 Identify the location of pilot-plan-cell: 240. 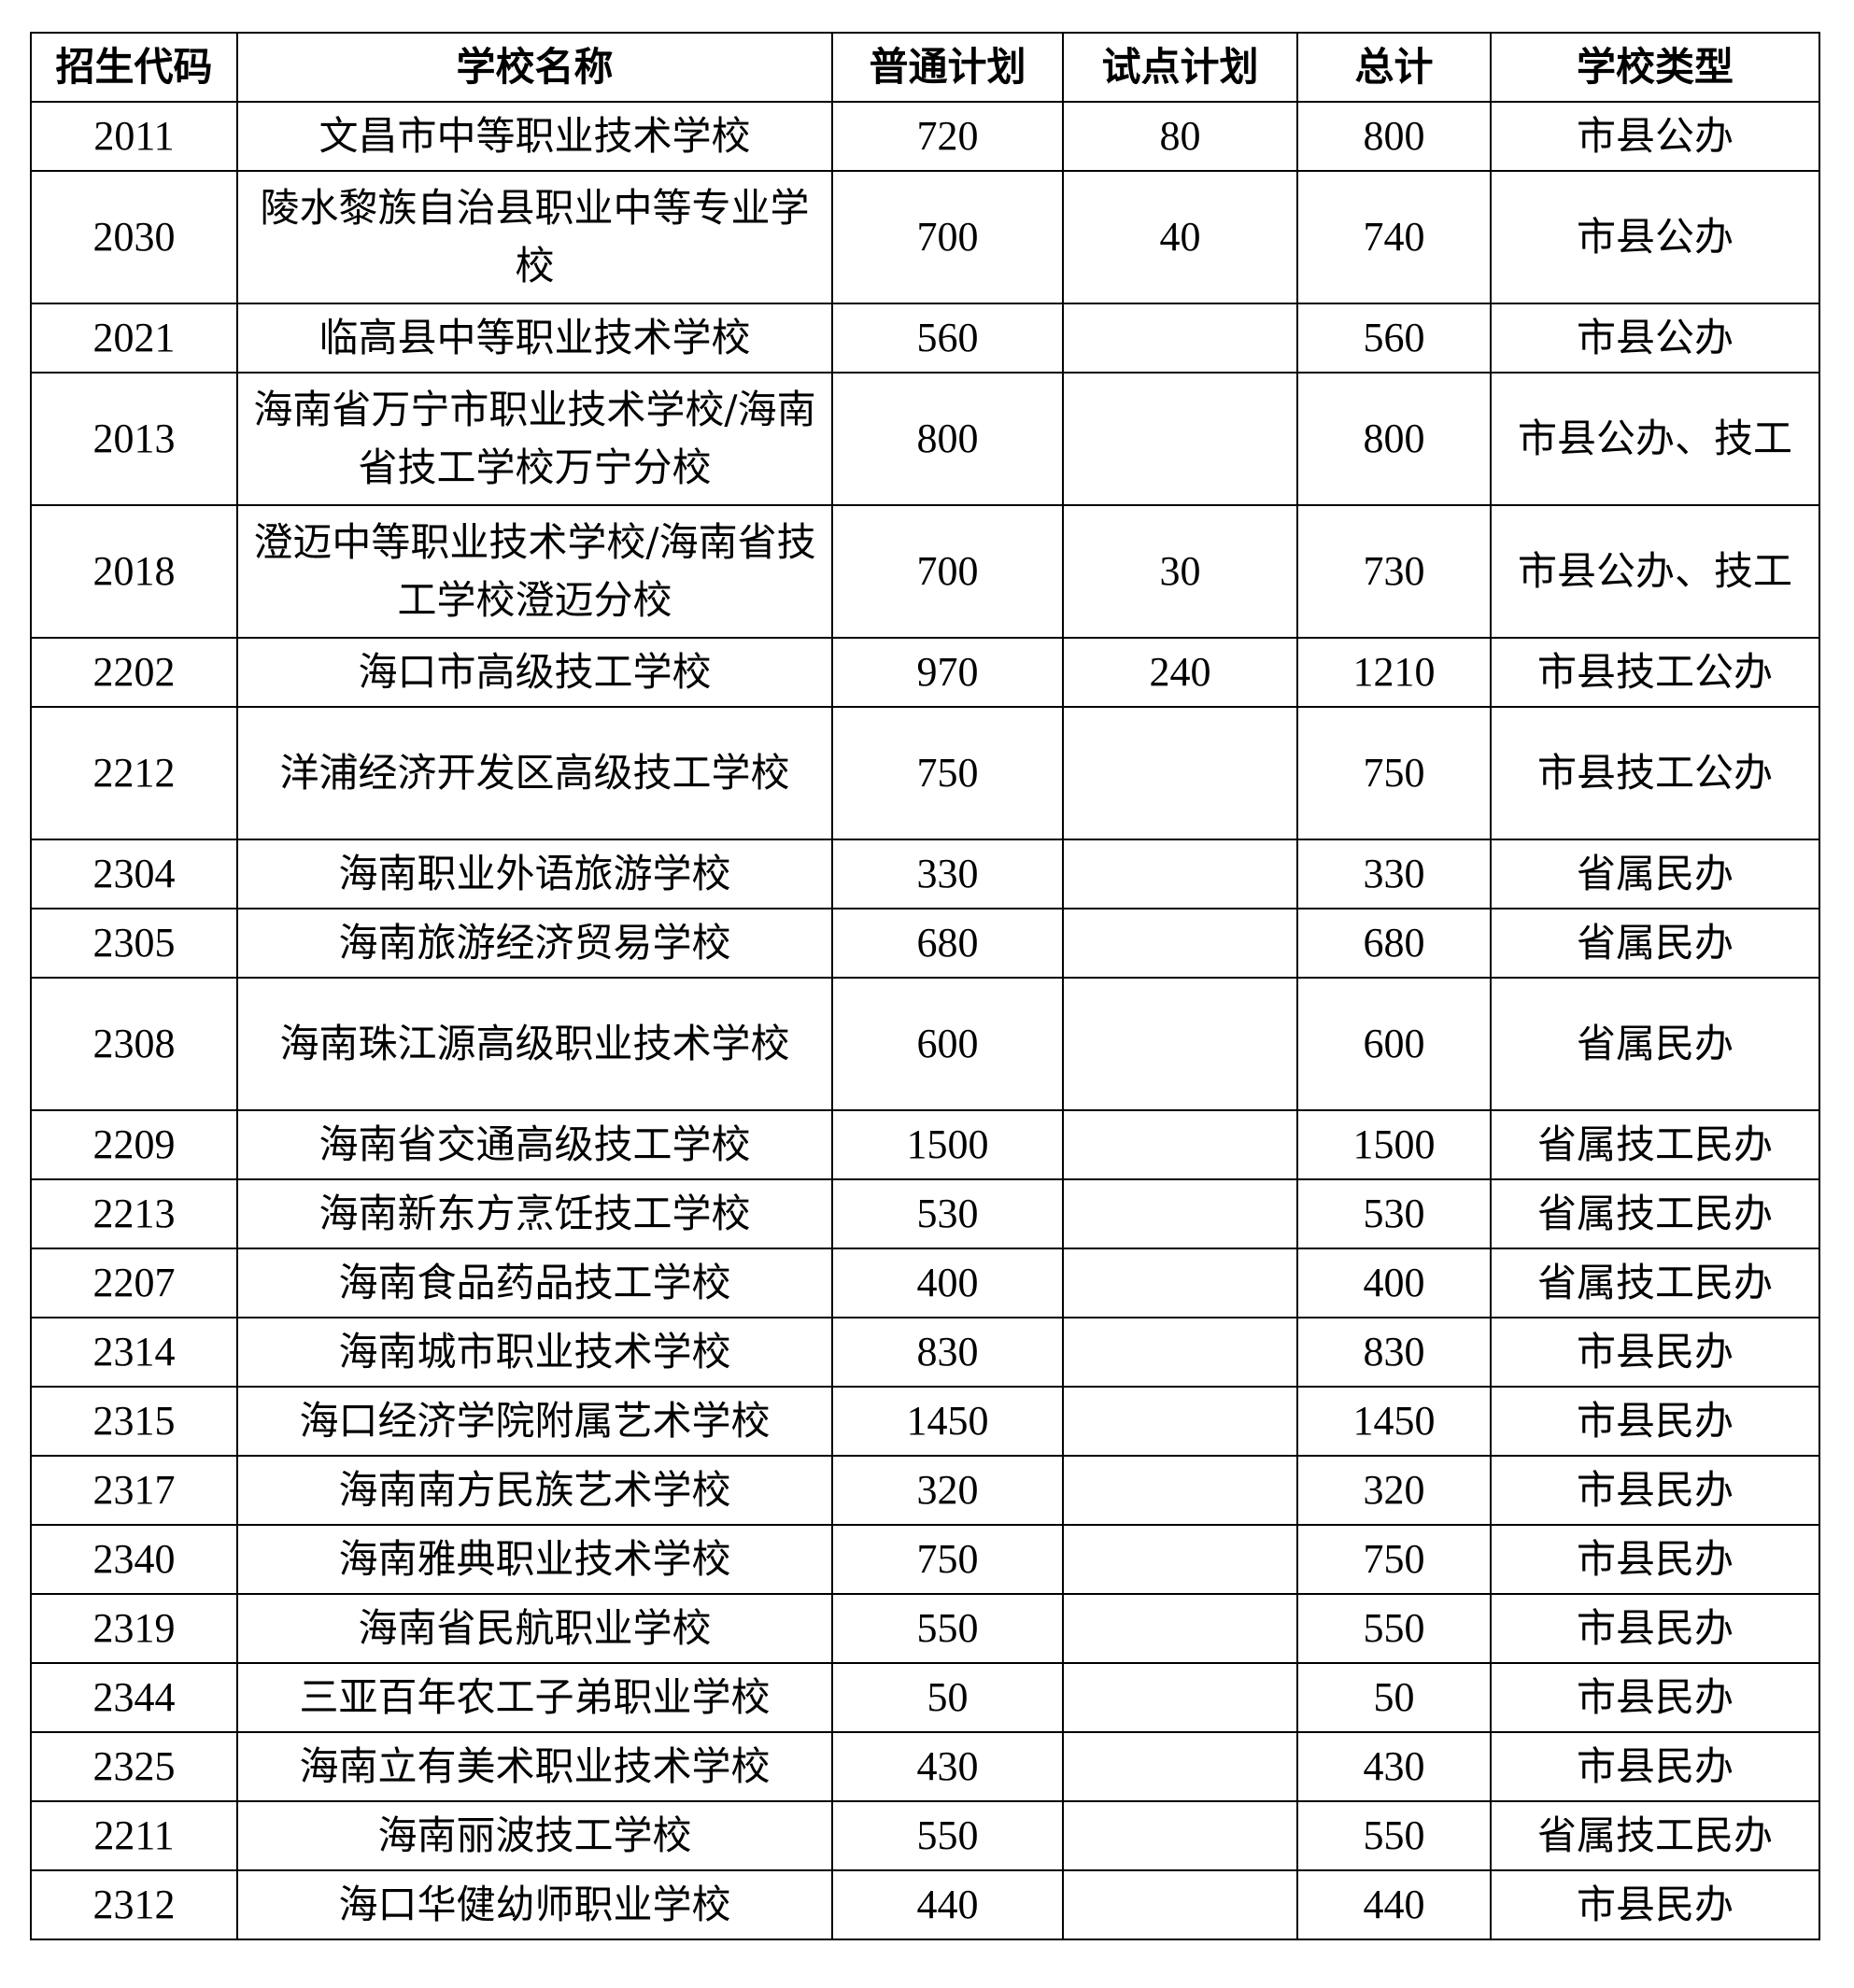
(1180, 673).